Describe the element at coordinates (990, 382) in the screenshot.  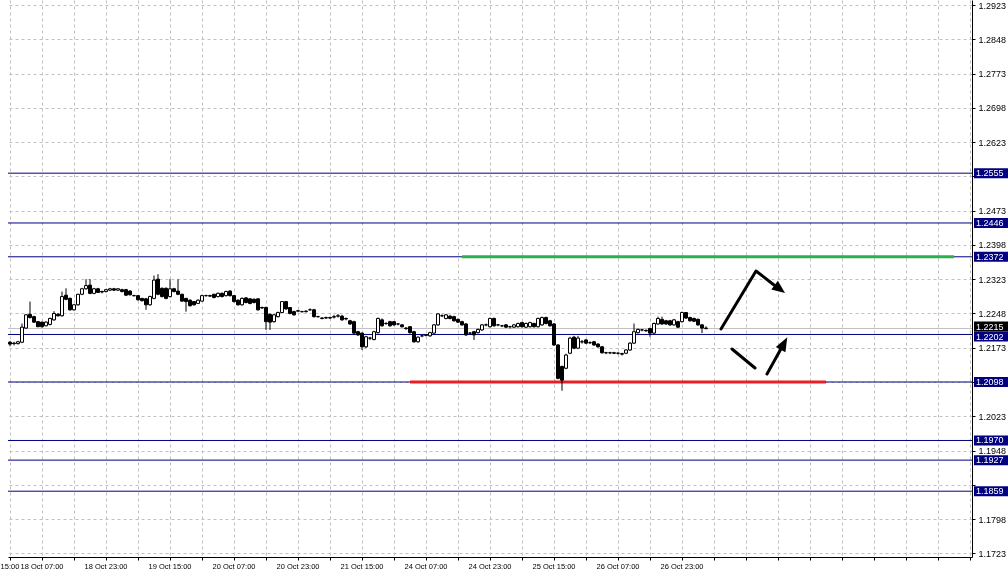
I see `ref-line-label: 1.2098` at that location.